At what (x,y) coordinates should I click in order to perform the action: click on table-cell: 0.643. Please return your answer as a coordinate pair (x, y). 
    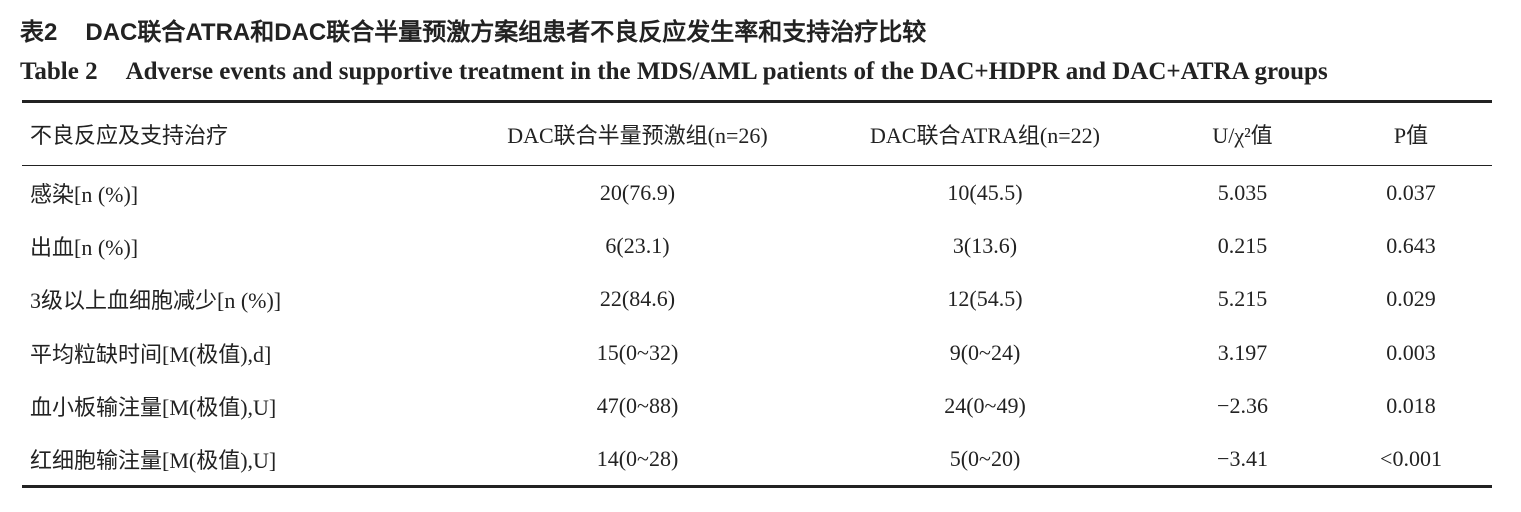
    Looking at the image, I should click on (1411, 245).